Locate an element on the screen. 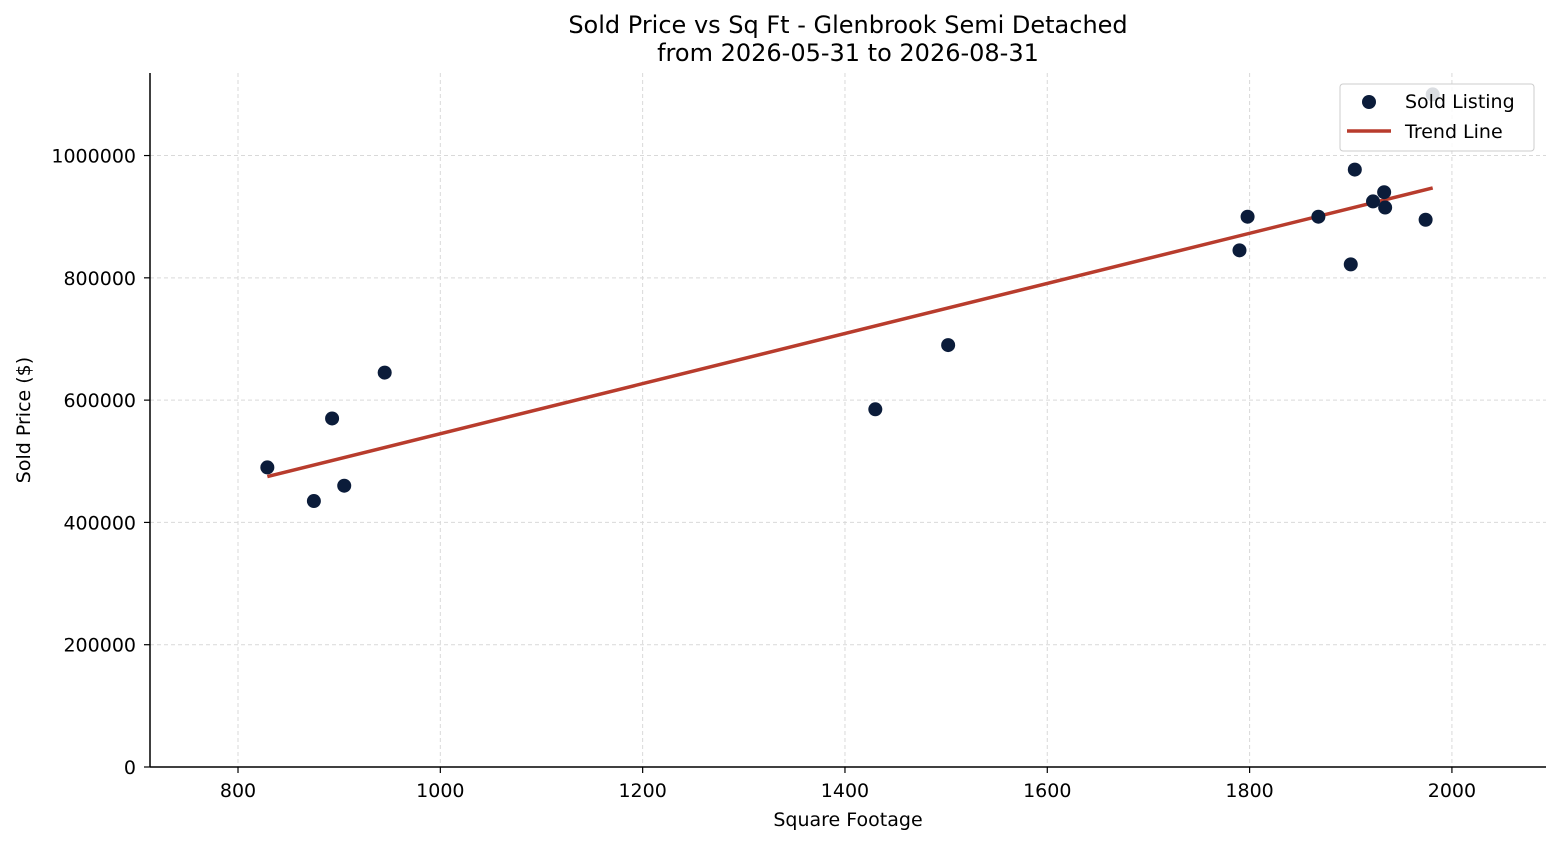 The image size is (1560, 845). y-tick-label: 1000000 is located at coordinates (93, 157).